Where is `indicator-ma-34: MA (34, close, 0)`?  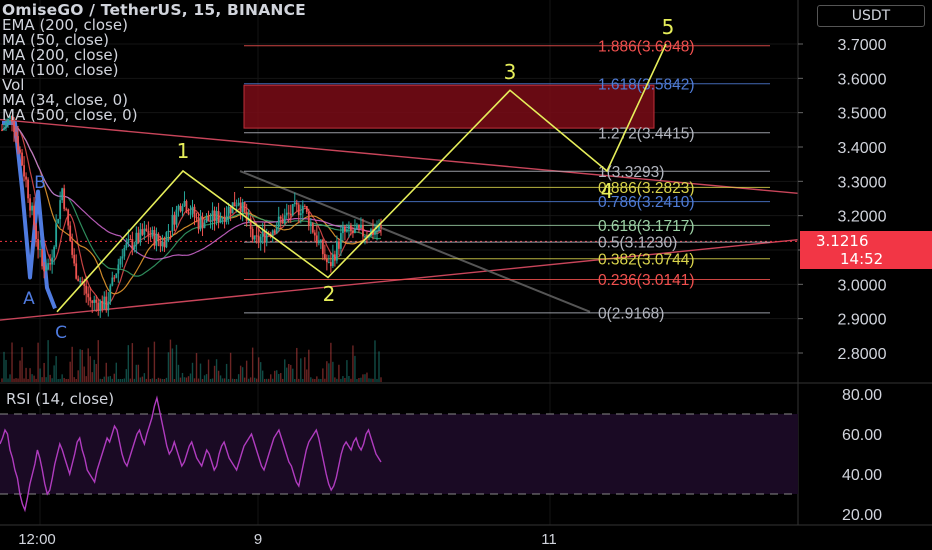 indicator-ma-34: MA (34, close, 0) is located at coordinates (65, 100).